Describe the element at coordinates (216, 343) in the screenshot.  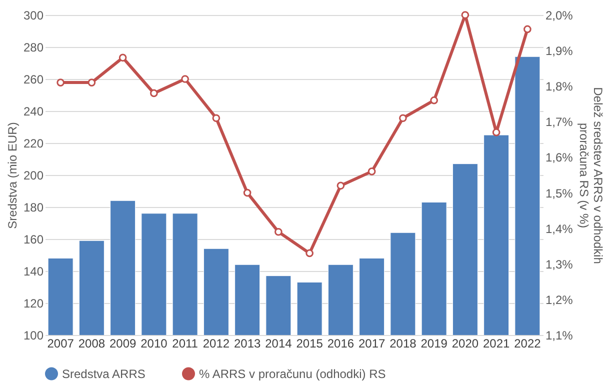
I see `x-tick-label: 2012` at that location.